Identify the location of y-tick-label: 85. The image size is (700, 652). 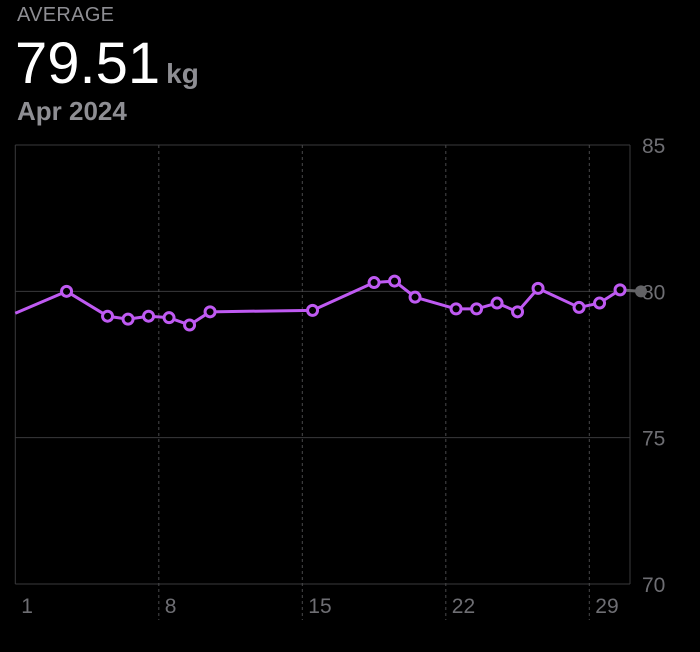
(653, 146).